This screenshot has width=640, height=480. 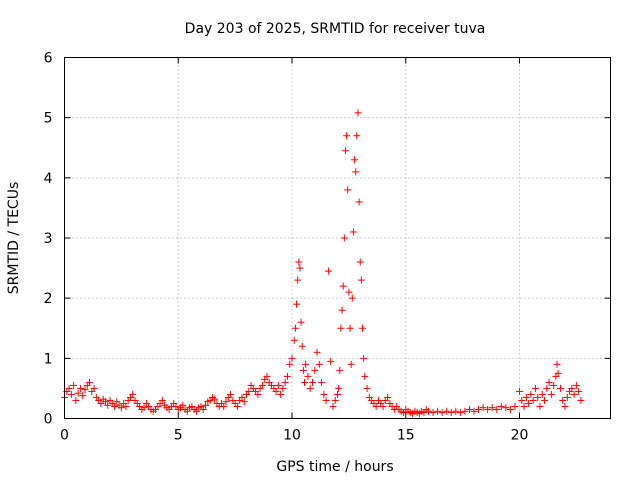 I want to click on y-tick-label: 0, so click(x=48, y=420).